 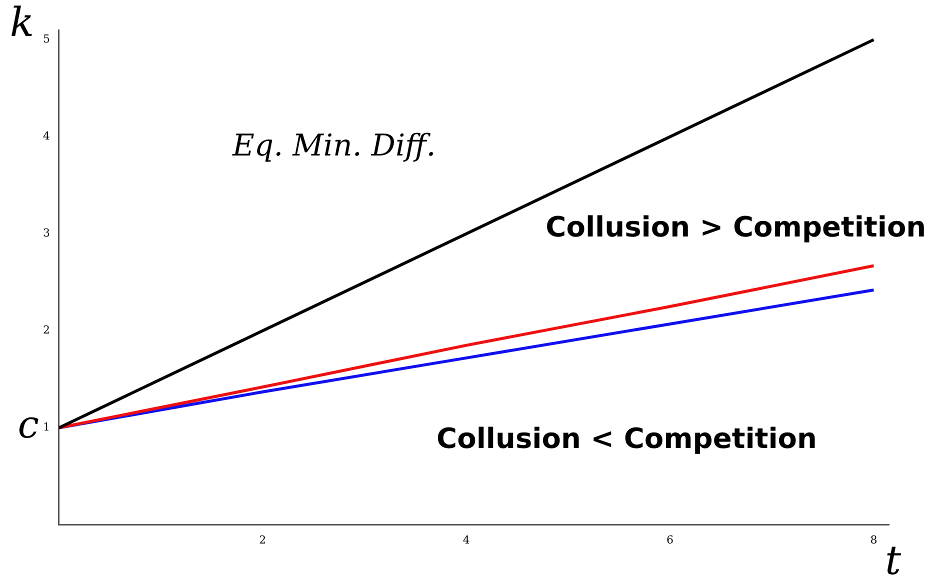 I want to click on y-tick-label: 2, so click(x=46, y=330).